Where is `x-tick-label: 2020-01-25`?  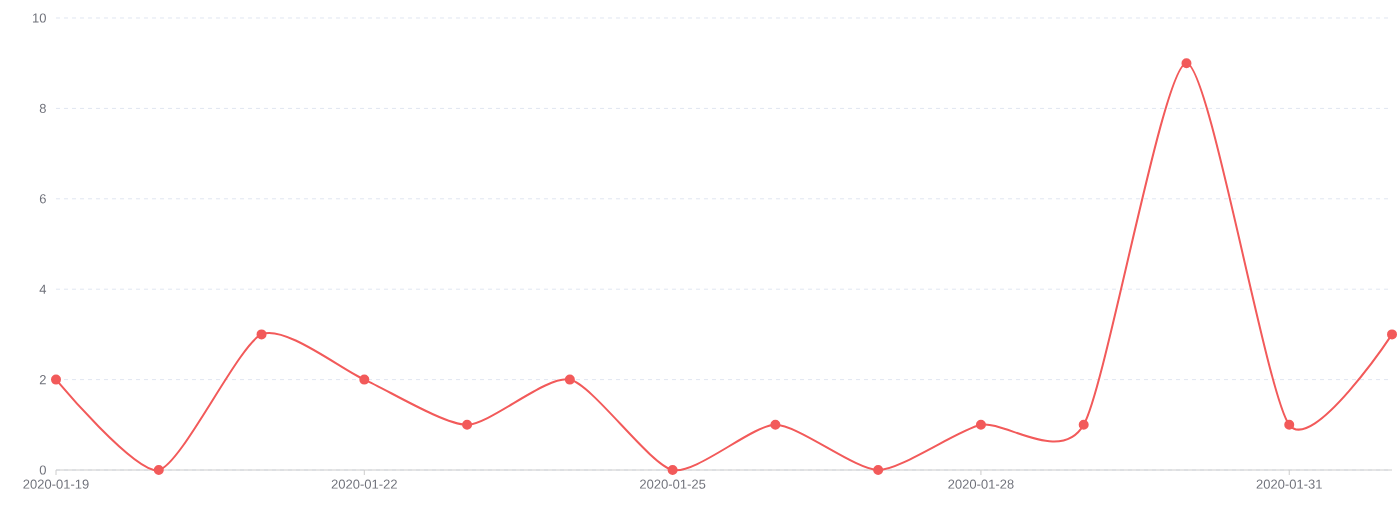
x-tick-label: 2020-01-25 is located at coordinates (673, 484).